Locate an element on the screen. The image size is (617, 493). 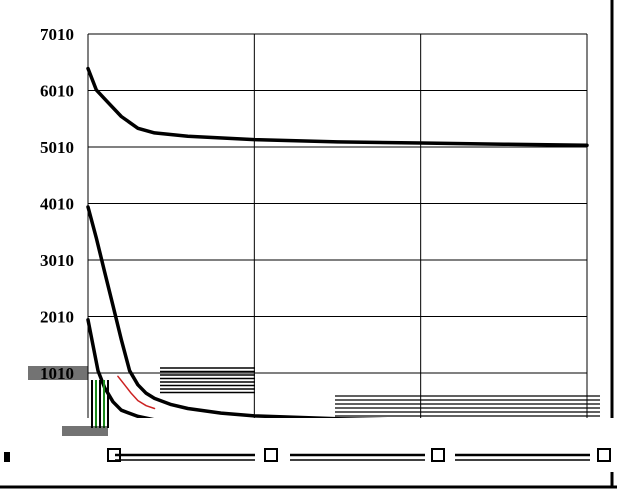
artifact-left-glyph is located at coordinates (7, 457).